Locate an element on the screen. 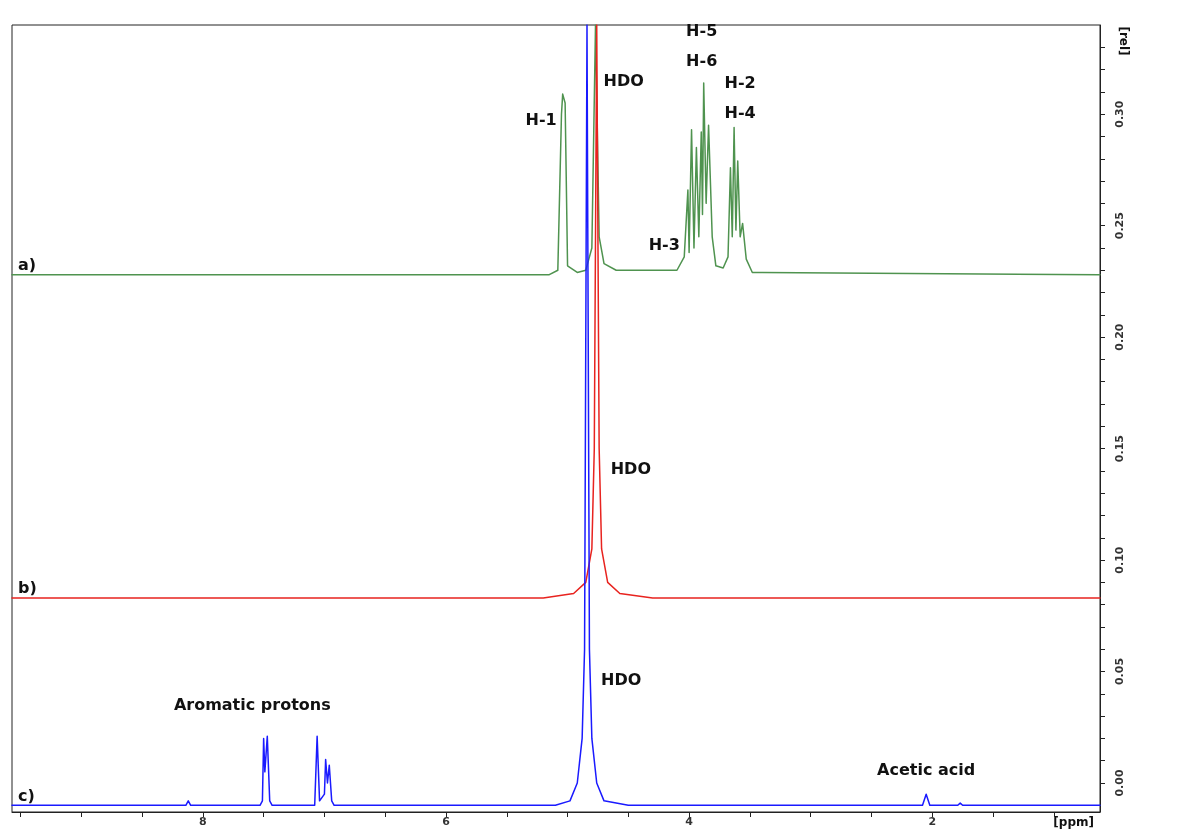  y-tick-label: 0.15 is located at coordinates (1119, 449).